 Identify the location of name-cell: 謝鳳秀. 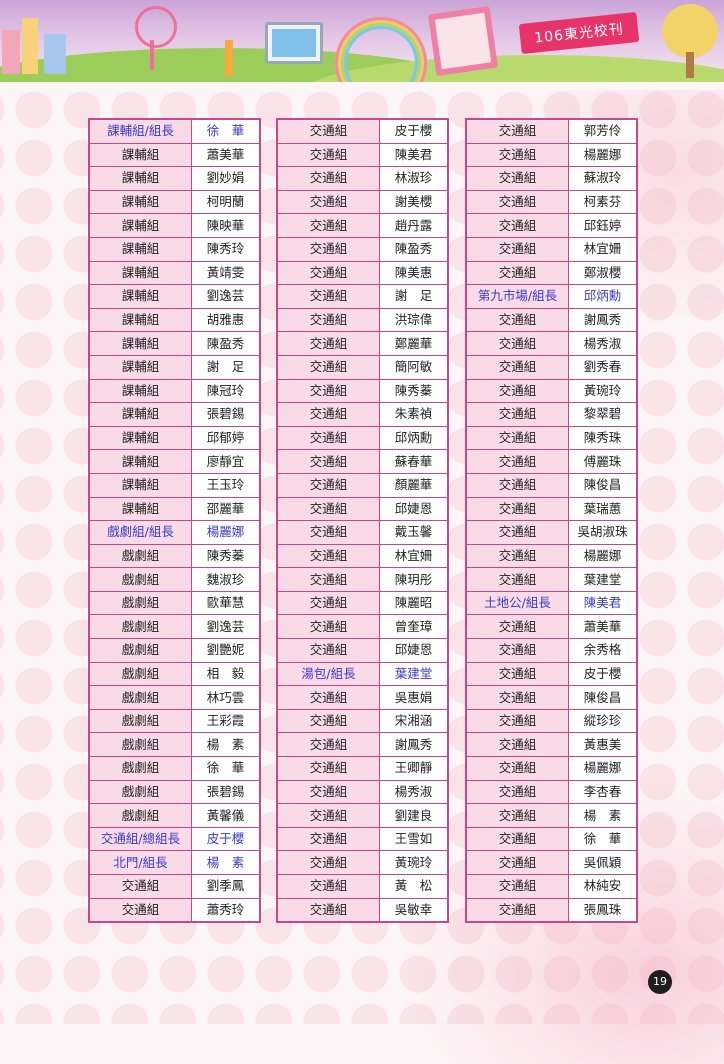
(603, 320).